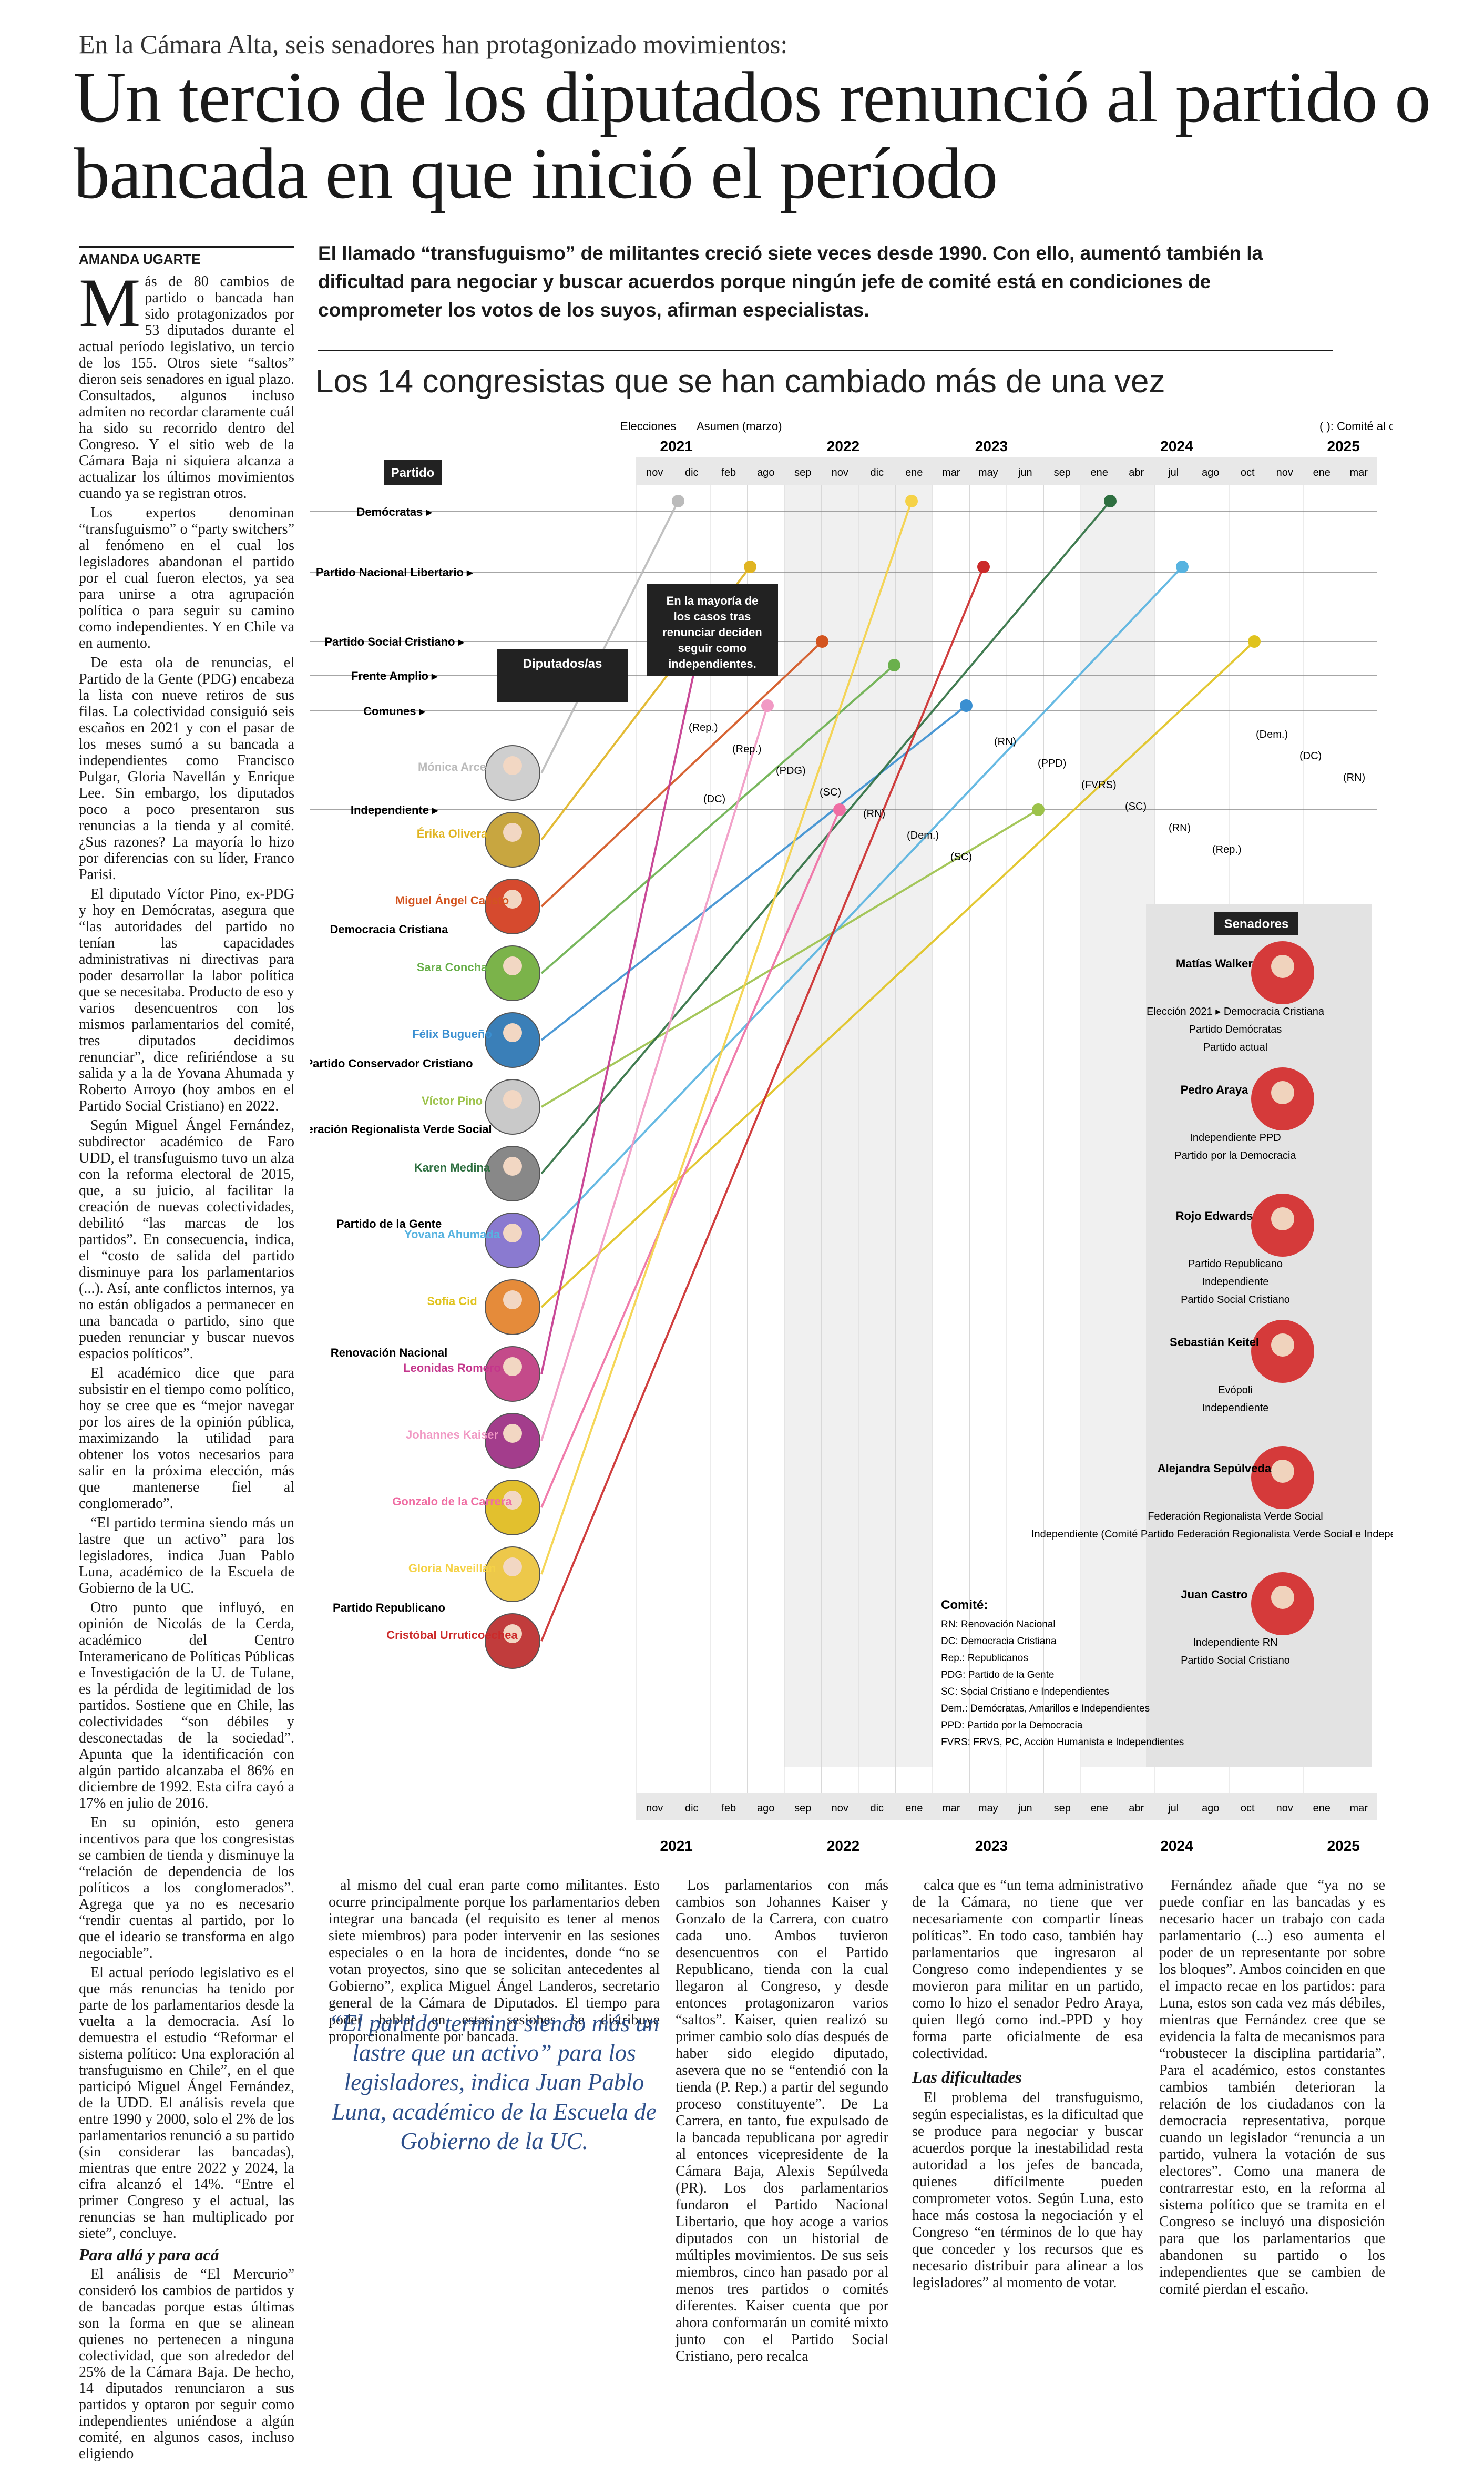 The height and width of the screenshot is (2465, 1484). I want to click on partido-header: Partido, so click(413, 473).